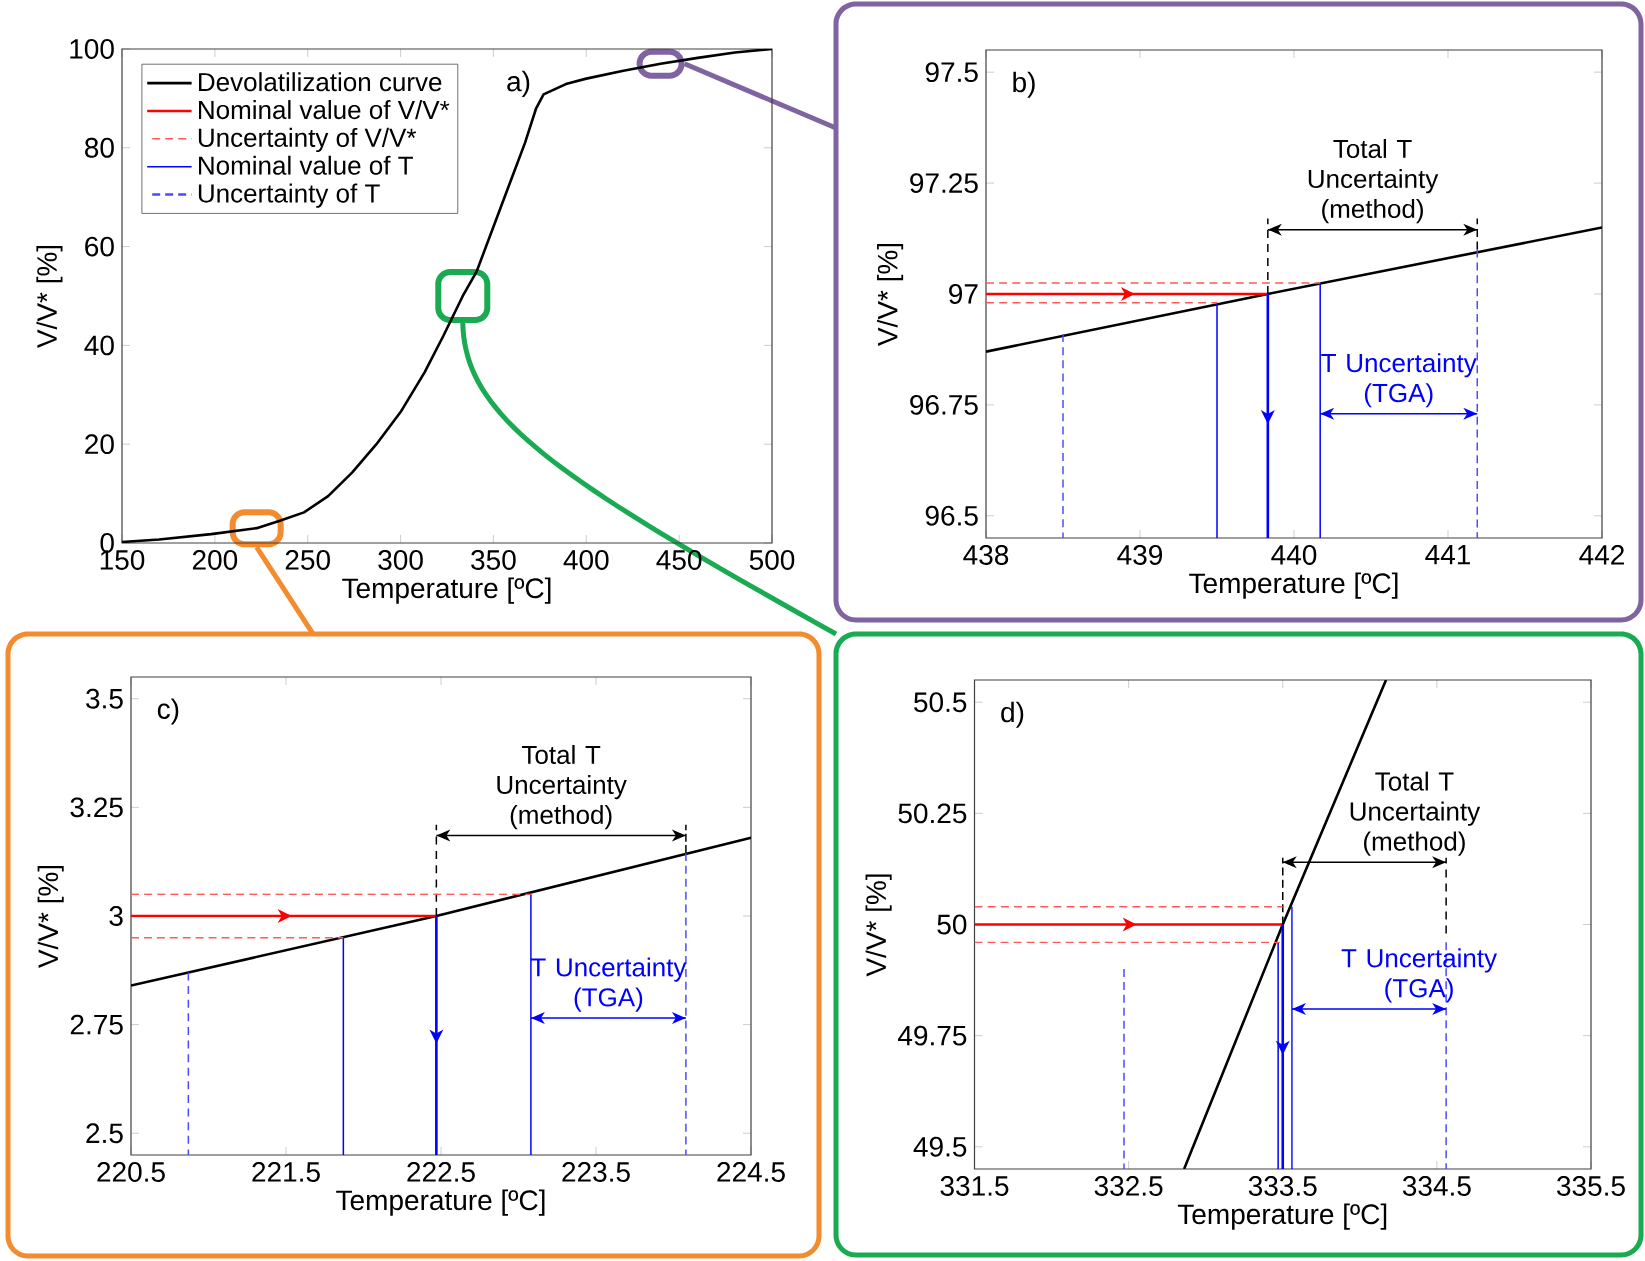 The image size is (1645, 1261). Describe the element at coordinates (1282, 1186) in the screenshot. I see `x-tick-label: 333.5` at that location.